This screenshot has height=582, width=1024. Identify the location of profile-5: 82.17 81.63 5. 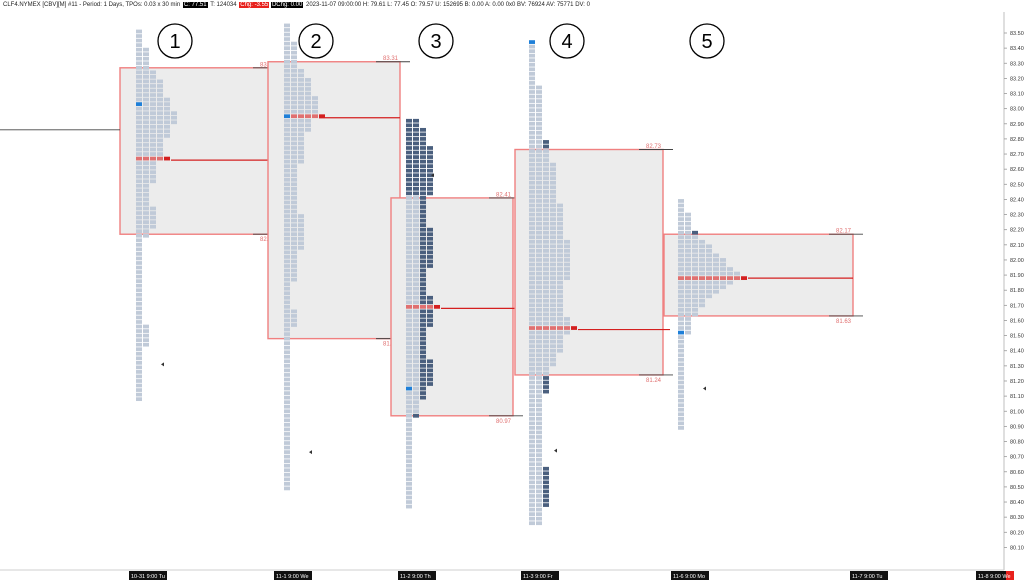
(763, 226).